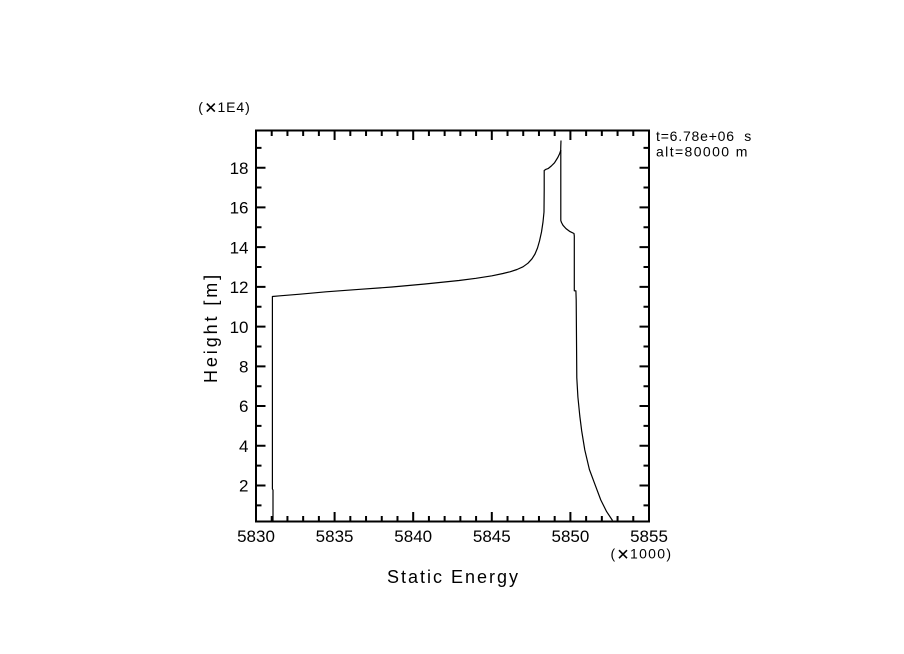 The width and height of the screenshot is (904, 654). Describe the element at coordinates (239, 208) in the screenshot. I see `svg-text: 16` at that location.